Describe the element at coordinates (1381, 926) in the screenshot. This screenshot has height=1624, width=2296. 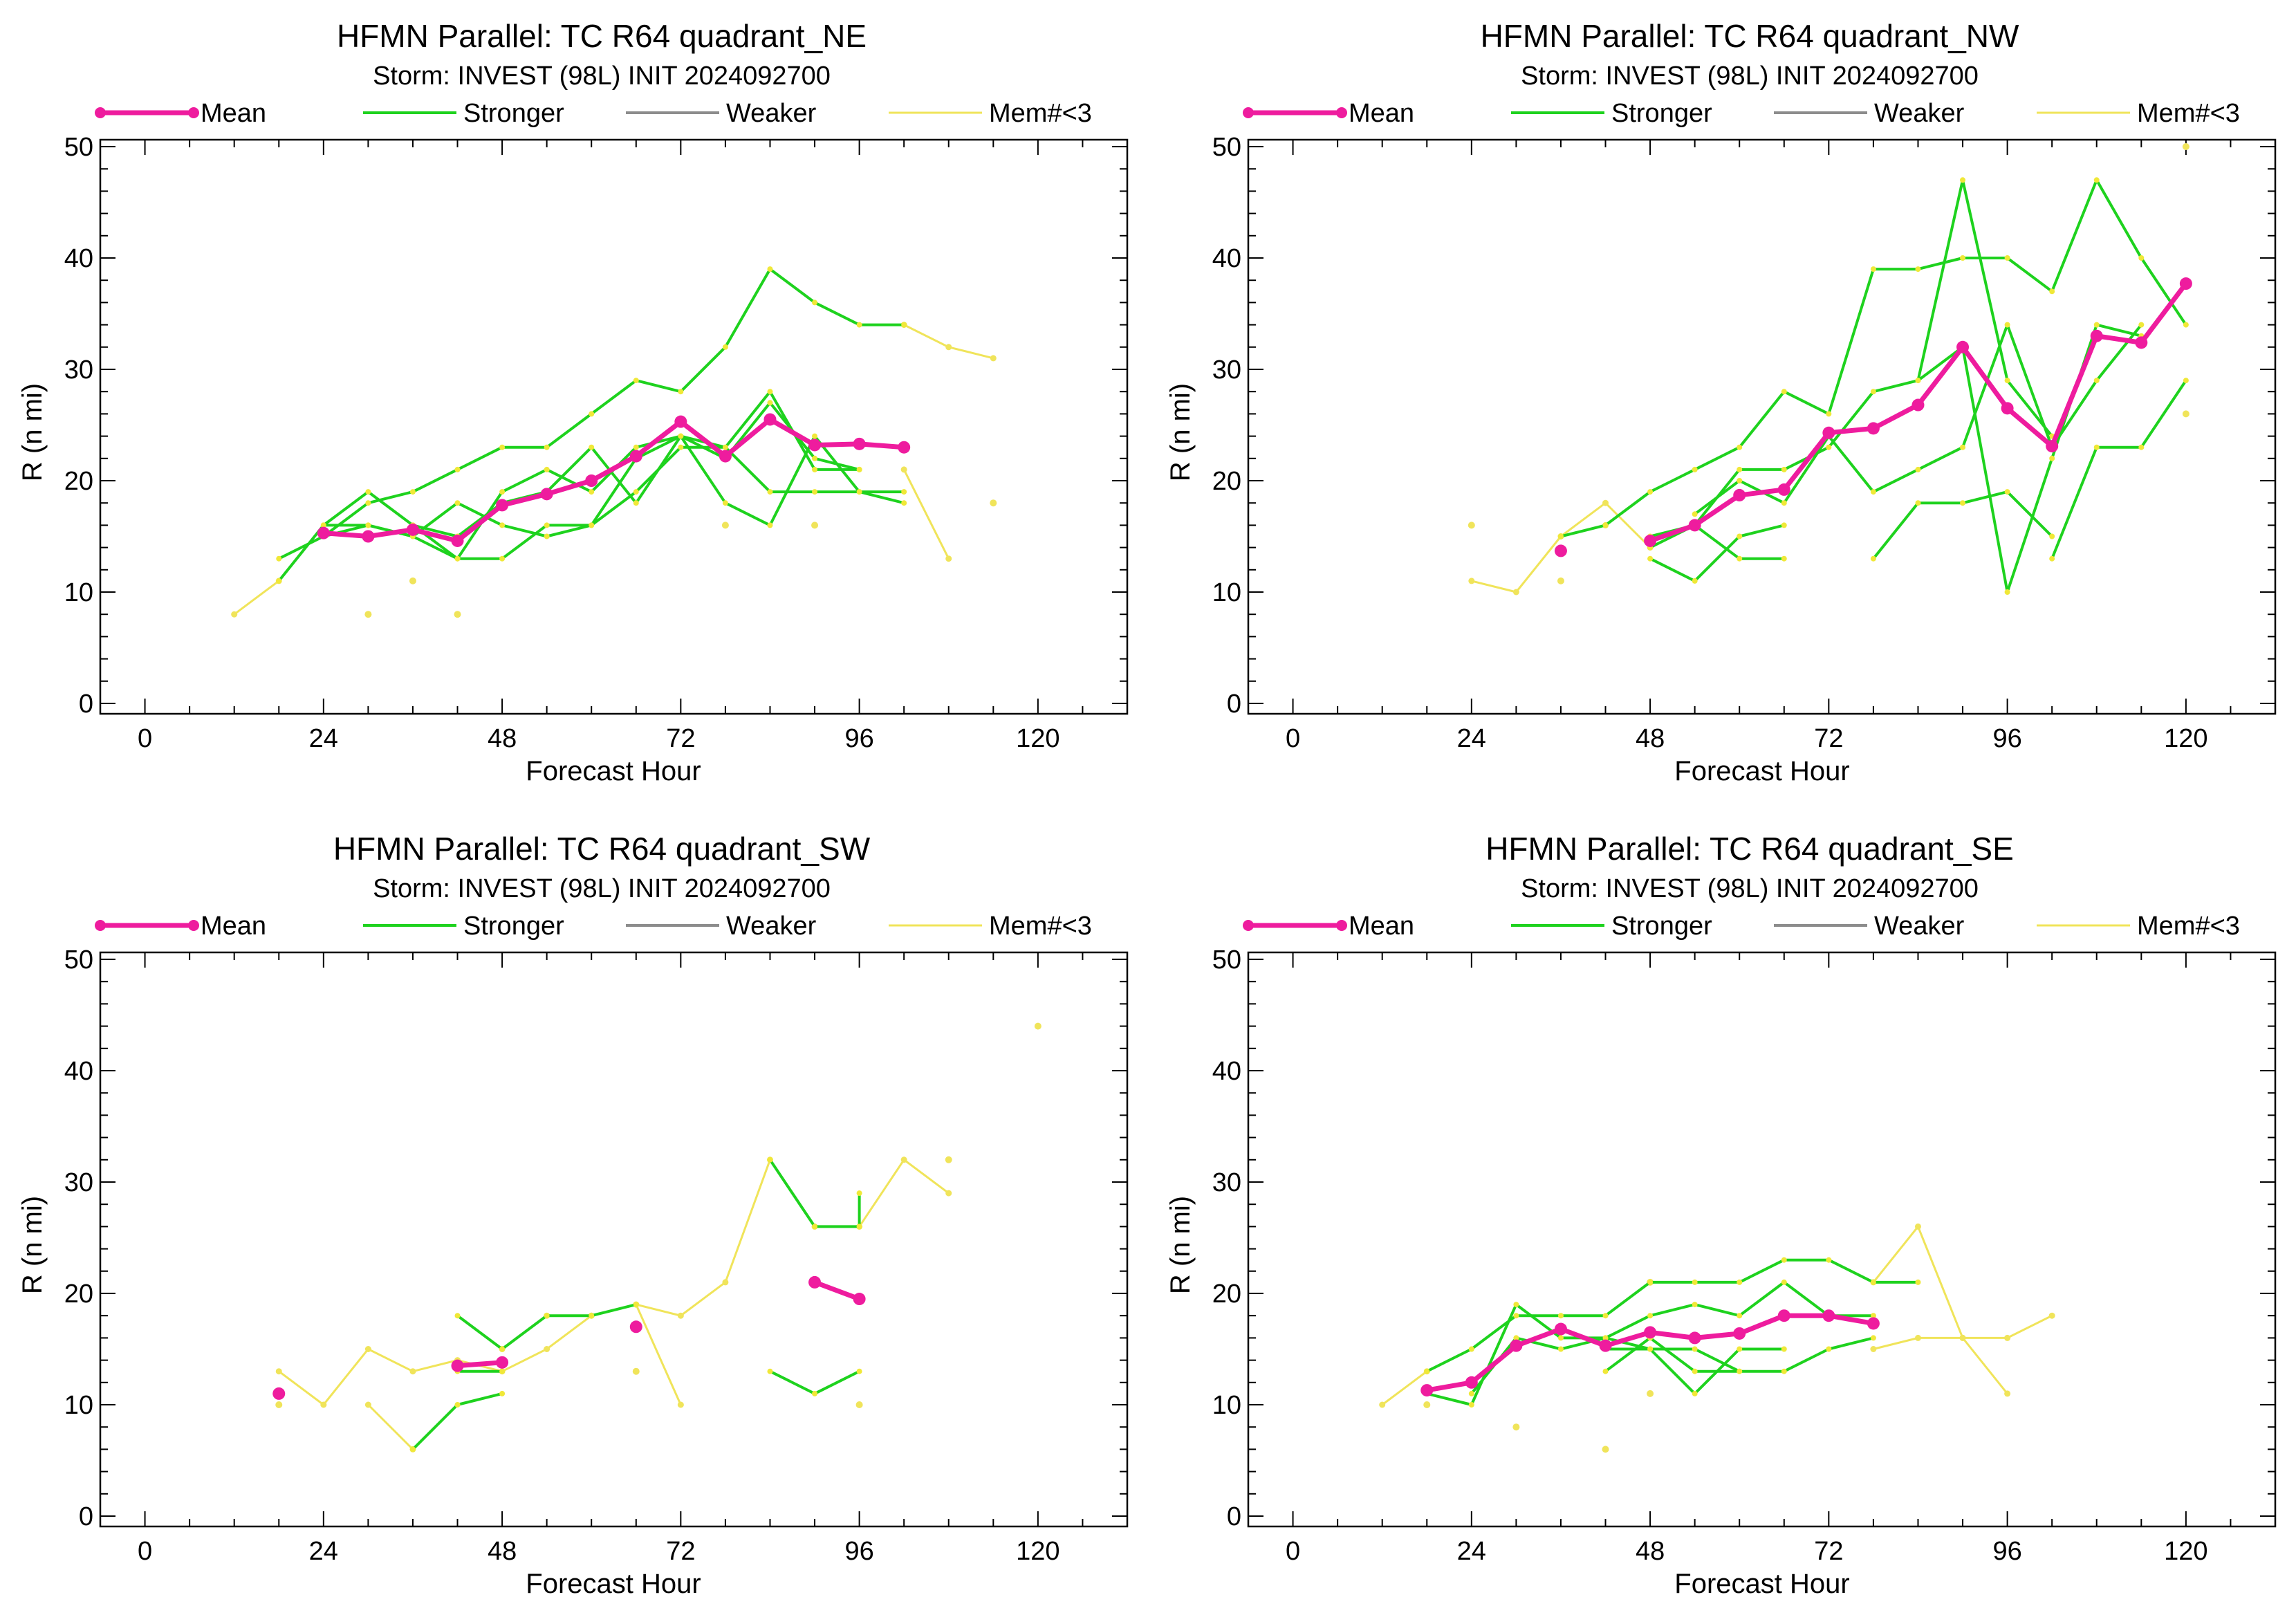
I see `legend-mean-label: Mean` at that location.